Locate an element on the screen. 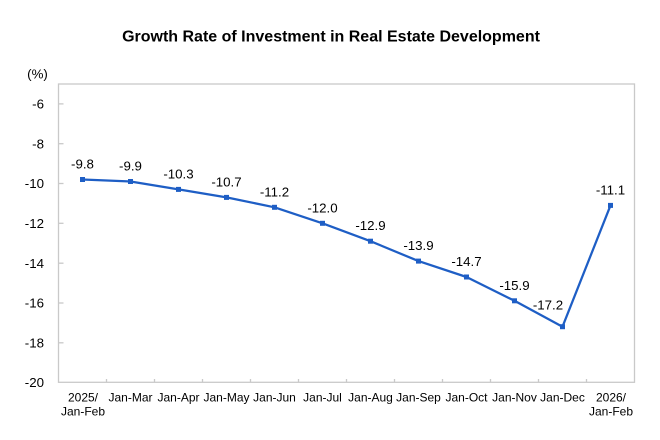 This screenshot has height=440, width=660. svg-text: -10.3 is located at coordinates (178, 173).